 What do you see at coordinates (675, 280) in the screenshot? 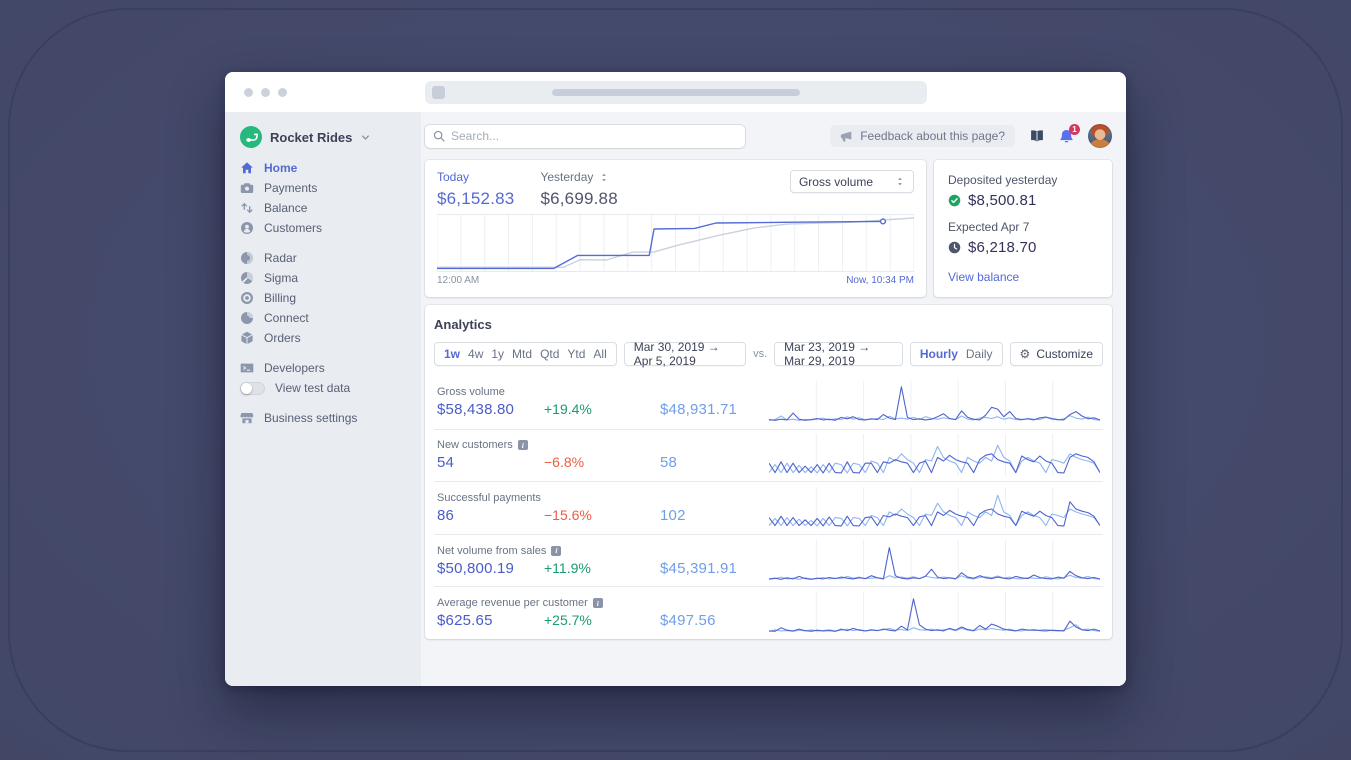
I see `overview-x-axis: 12:00 AM Now, 10:34 PM` at bounding box center [675, 280].